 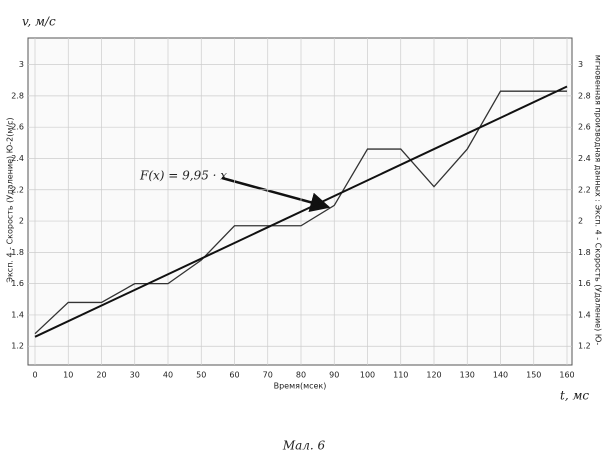 I want to click on x-tick-label: 10, so click(x=68, y=375).